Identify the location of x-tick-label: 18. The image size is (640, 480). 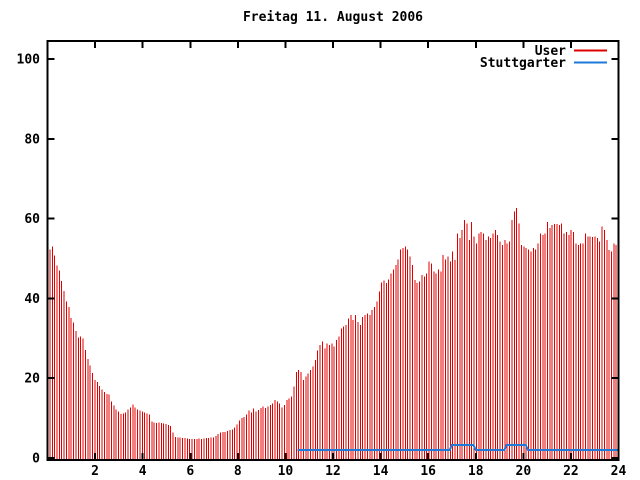
(476, 471).